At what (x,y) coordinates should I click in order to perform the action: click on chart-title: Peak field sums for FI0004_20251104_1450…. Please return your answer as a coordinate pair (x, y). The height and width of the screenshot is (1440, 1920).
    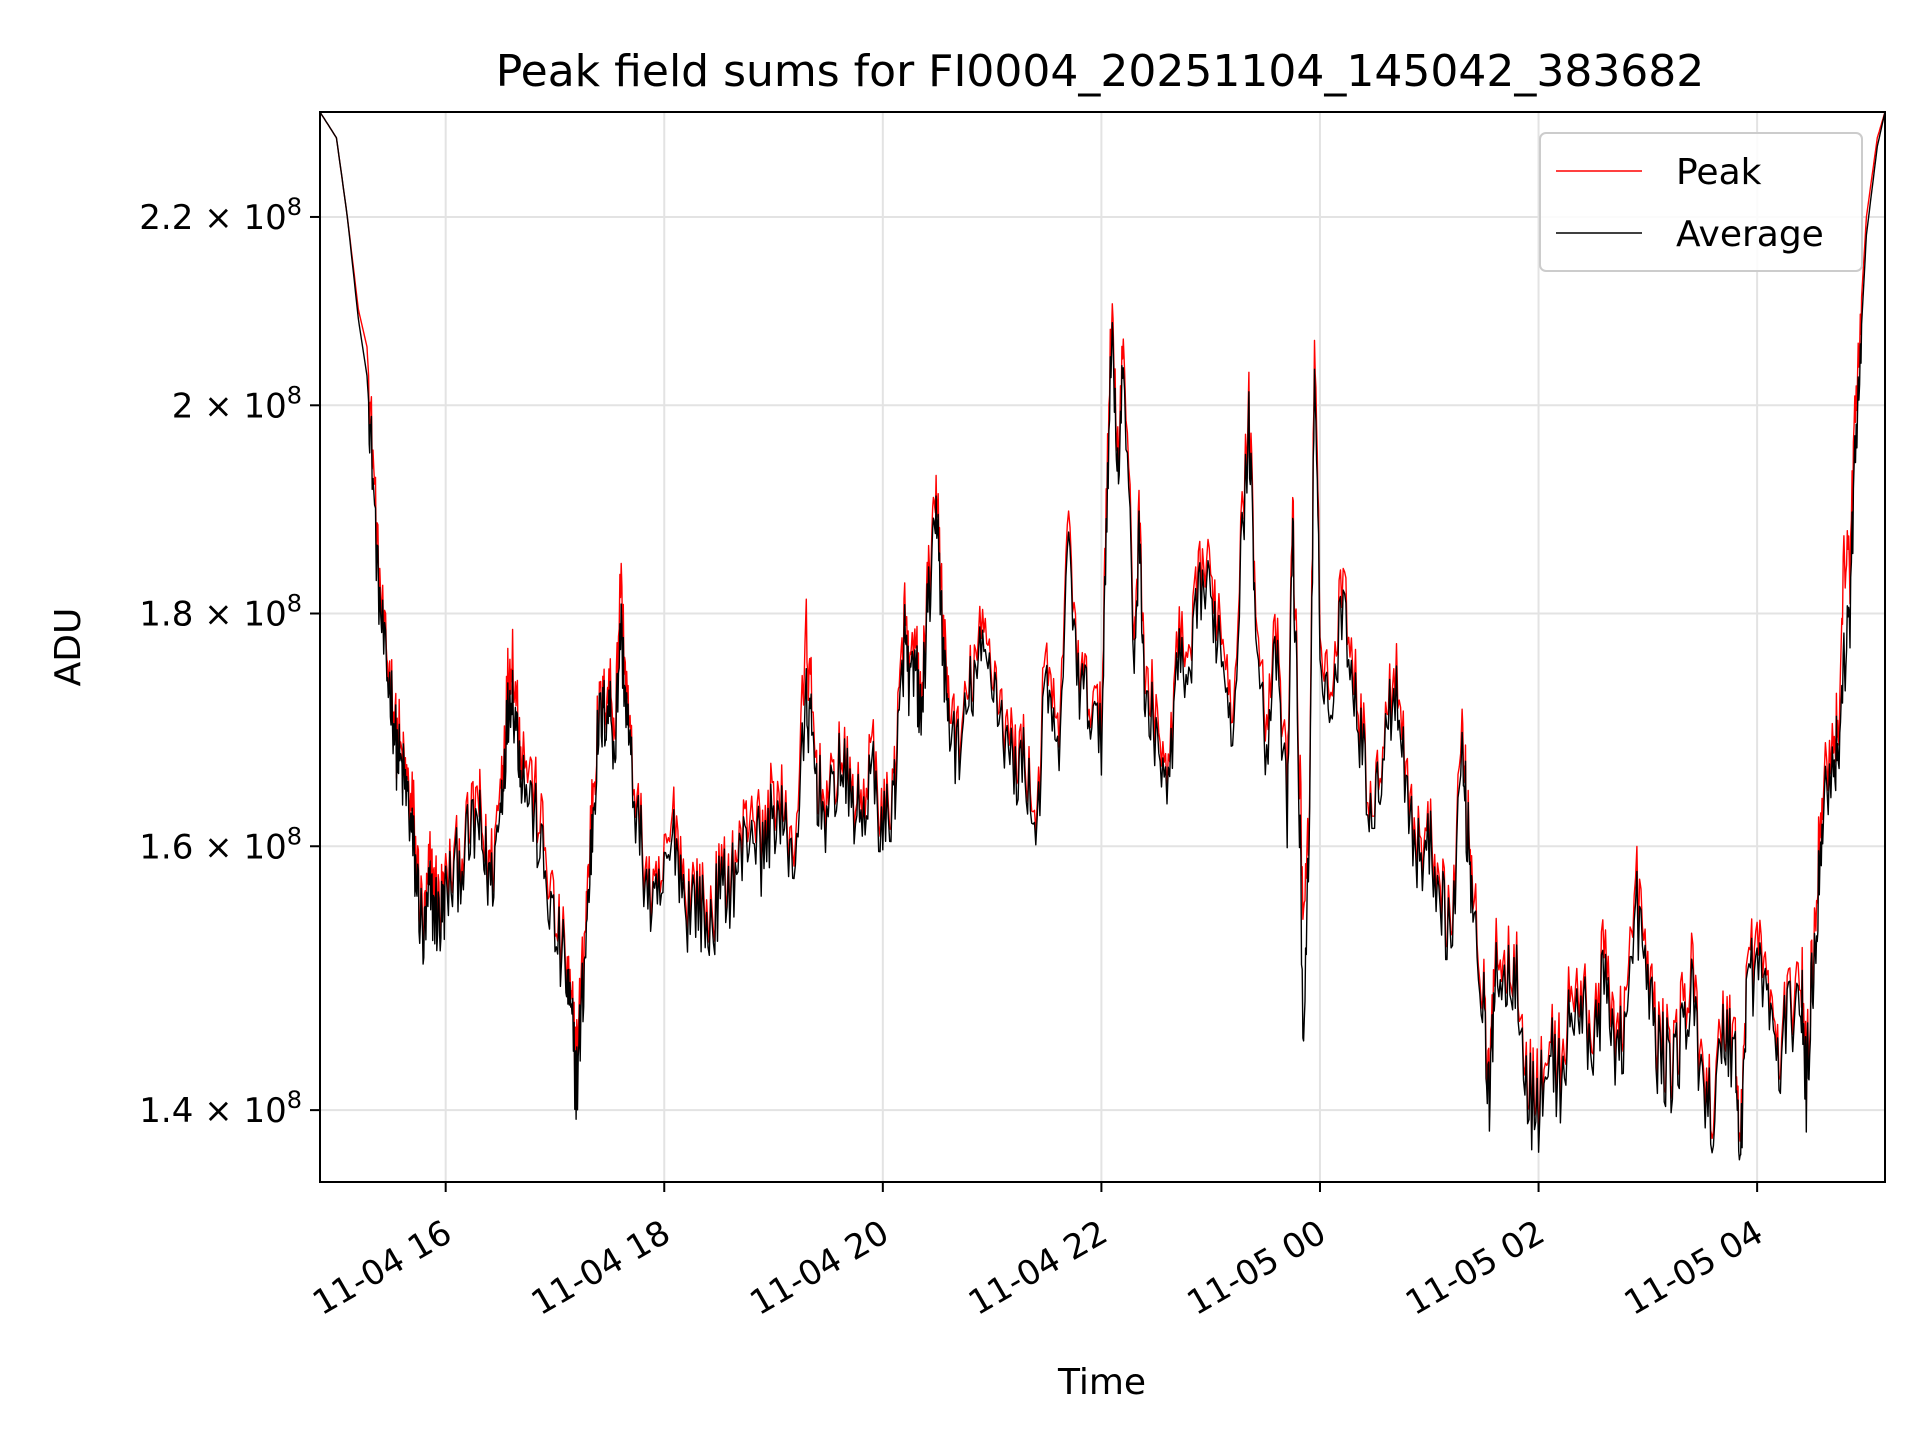
    Looking at the image, I should click on (1100, 71).